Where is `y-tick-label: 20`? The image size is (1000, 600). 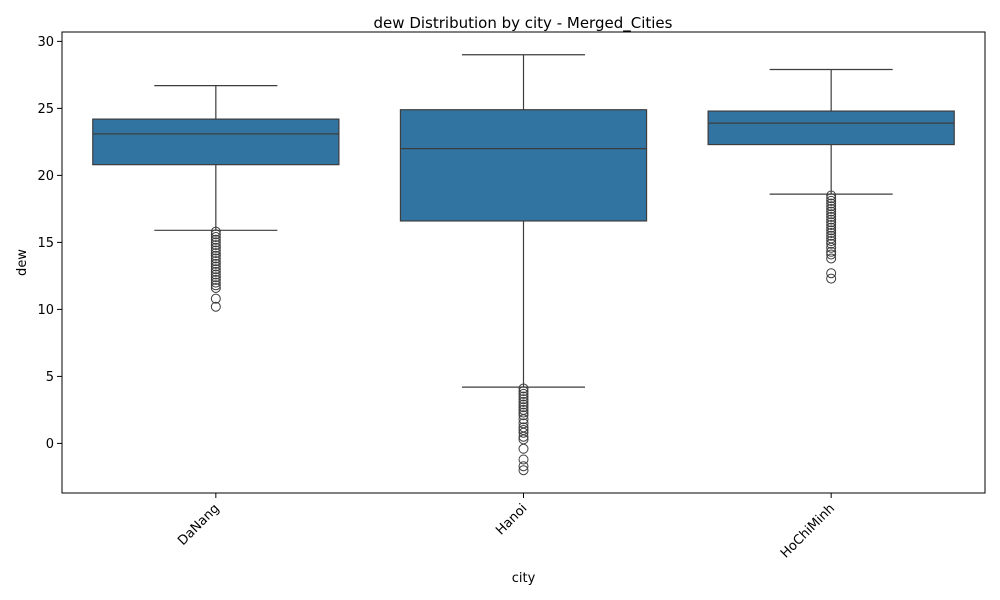
y-tick-label: 20 is located at coordinates (45, 176).